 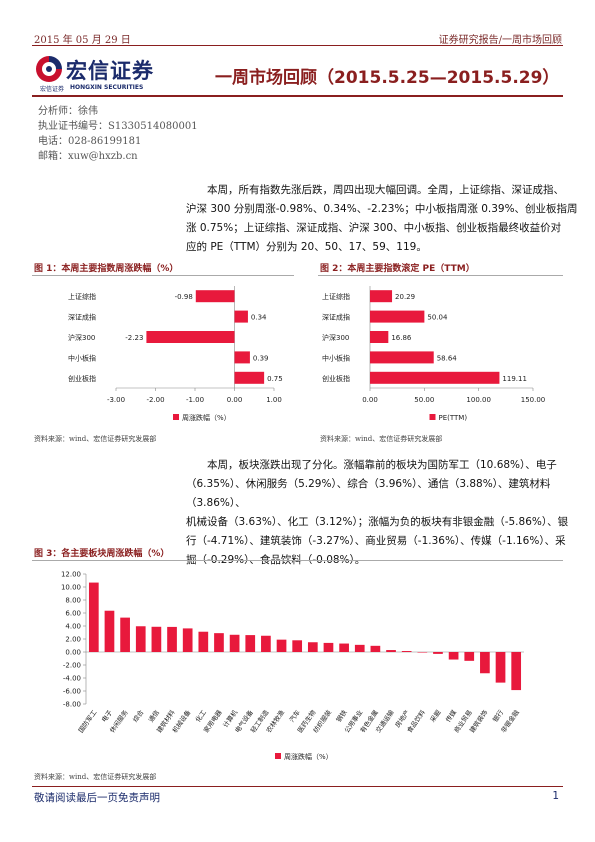 I want to click on category-label: 综合, so click(x=138, y=716).